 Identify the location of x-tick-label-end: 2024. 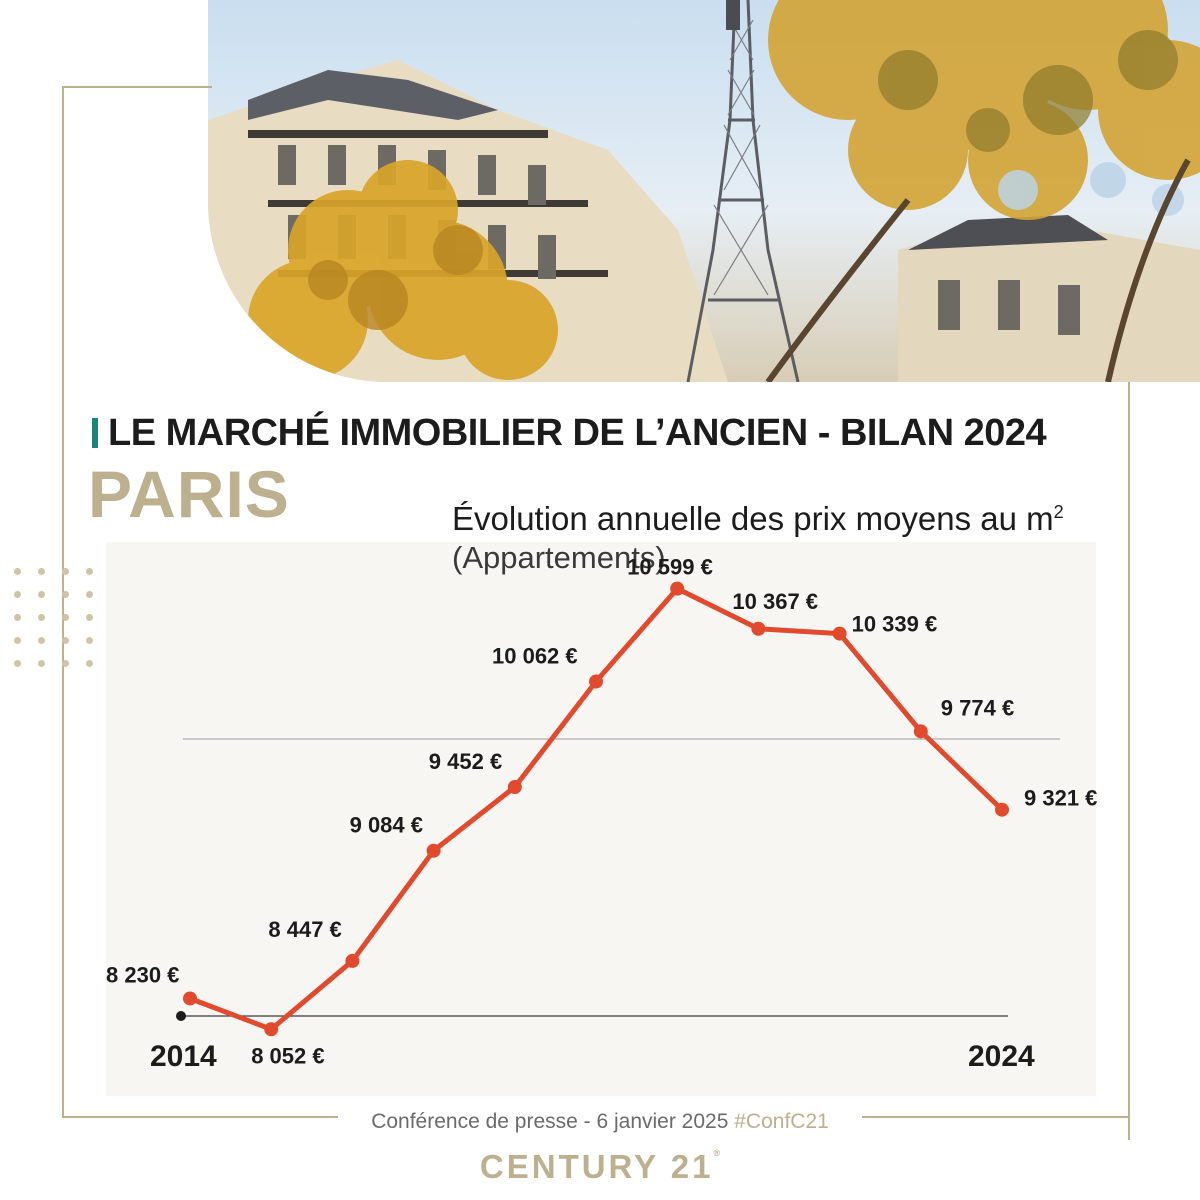
(1001, 1056).